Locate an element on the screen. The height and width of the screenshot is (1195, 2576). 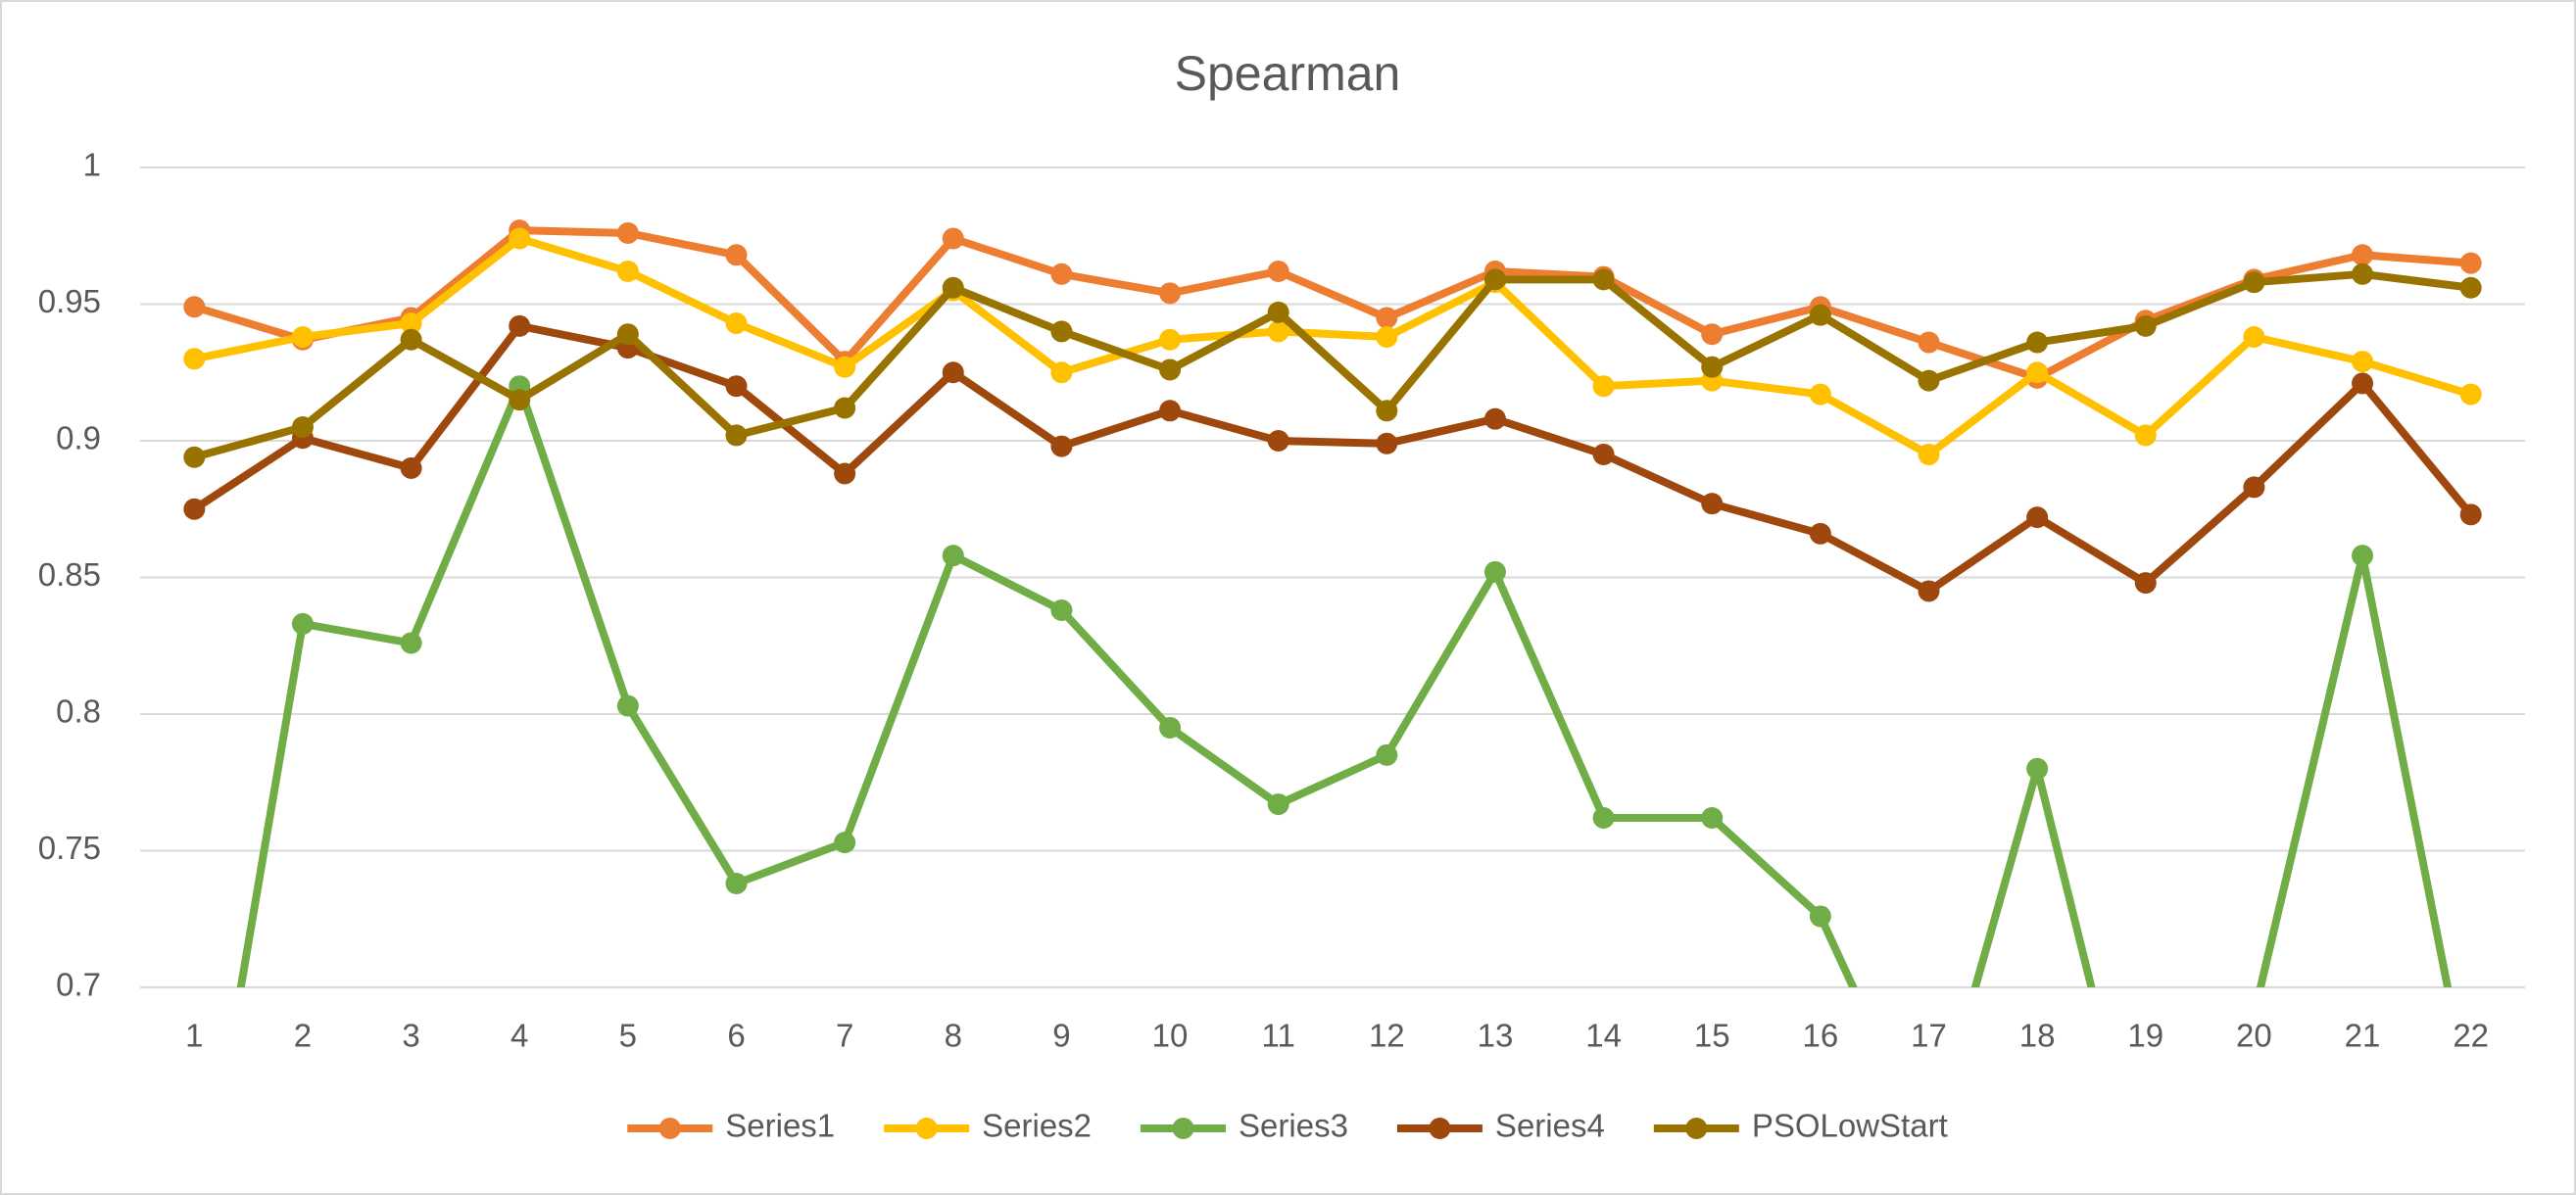
legend-item: Series2 is located at coordinates (988, 1126).